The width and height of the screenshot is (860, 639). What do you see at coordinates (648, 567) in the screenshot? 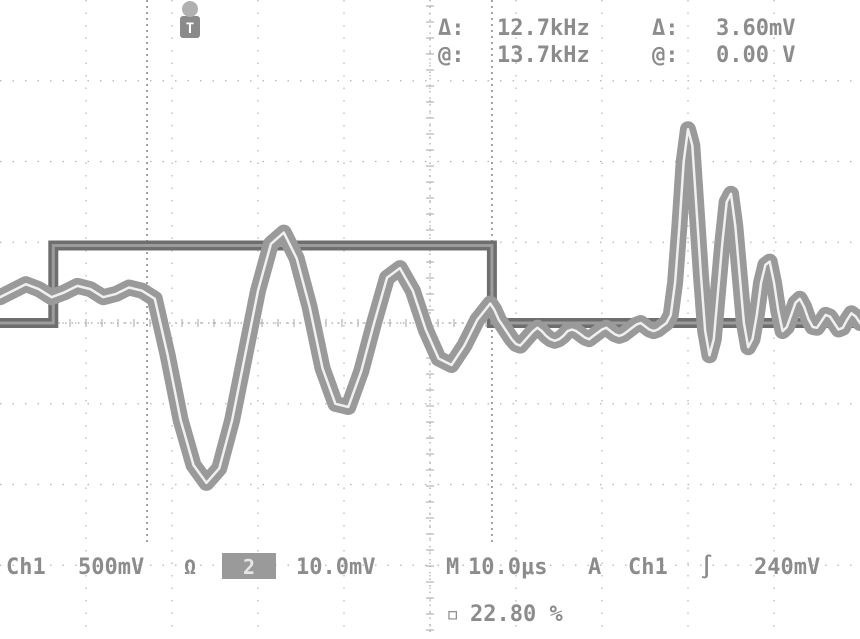
I see `trigger-source: Ch1` at bounding box center [648, 567].